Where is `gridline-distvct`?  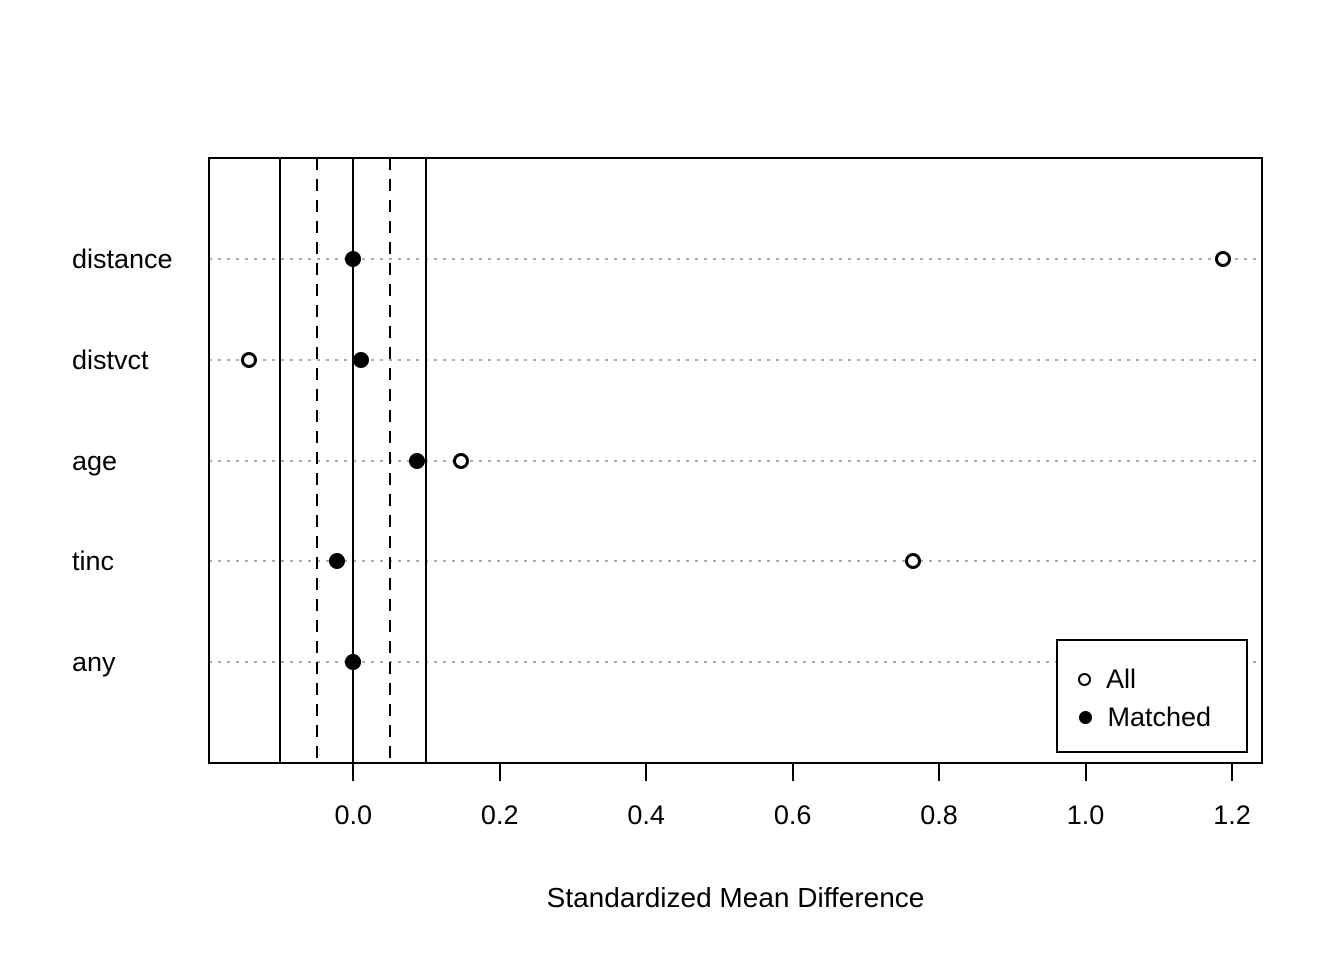 gridline-distvct is located at coordinates (735, 359).